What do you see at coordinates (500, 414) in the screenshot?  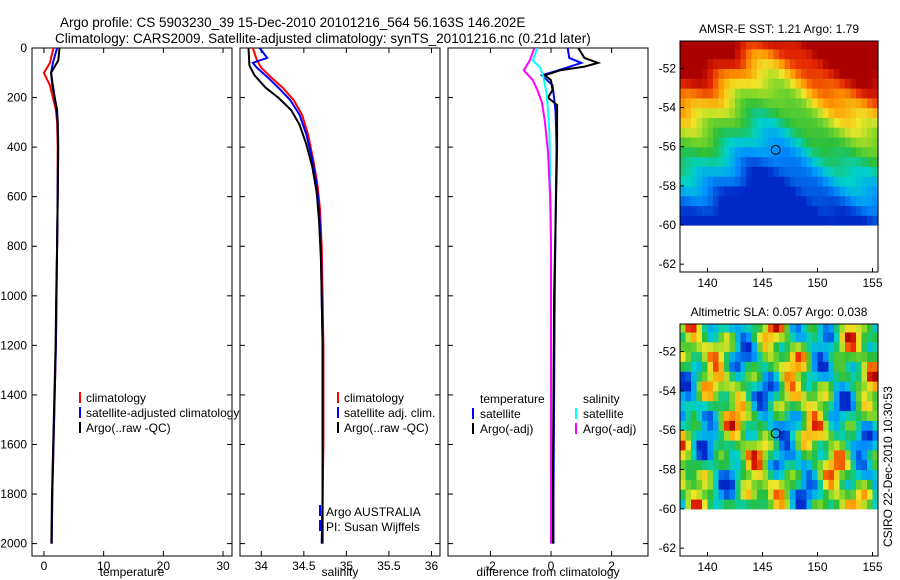 I see `legend-entry: satellite` at bounding box center [500, 414].